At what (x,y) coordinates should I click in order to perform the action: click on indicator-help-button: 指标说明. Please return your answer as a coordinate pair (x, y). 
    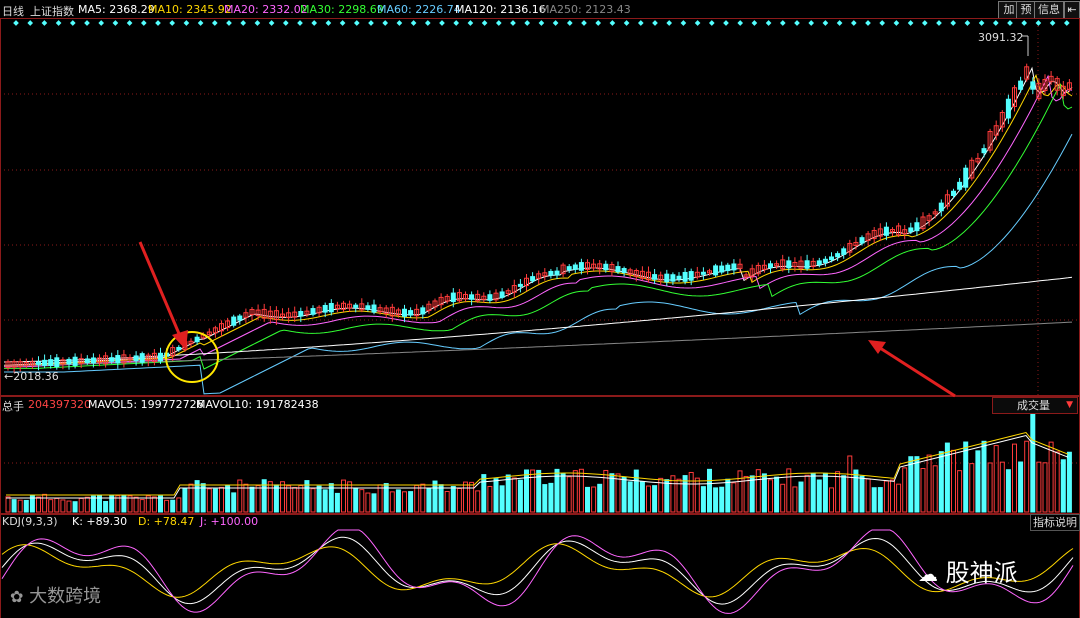
    Looking at the image, I should click on (1055, 522).